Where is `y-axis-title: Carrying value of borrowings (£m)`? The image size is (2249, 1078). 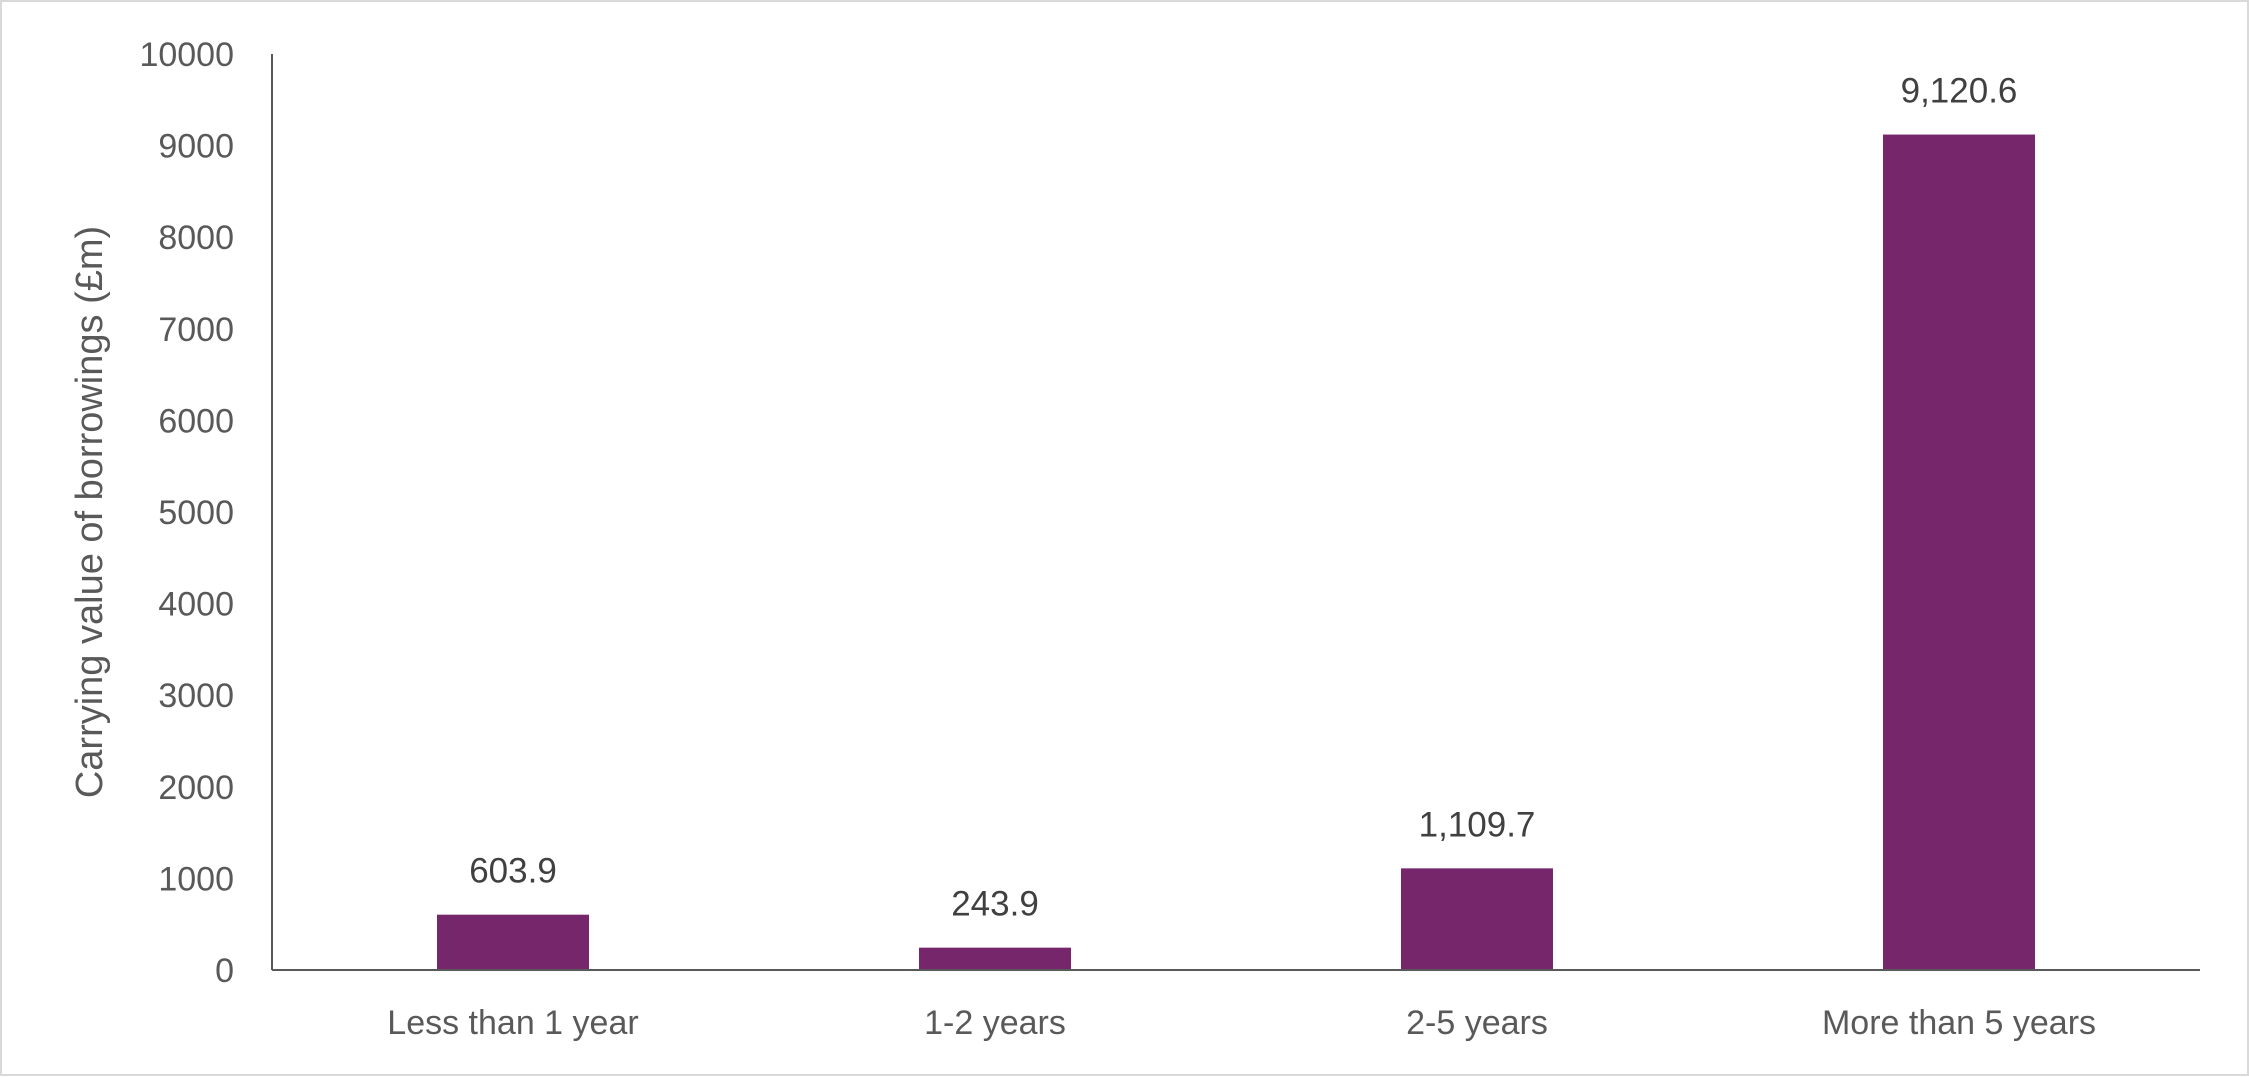 y-axis-title: Carrying value of borrowings (£m) is located at coordinates (90, 512).